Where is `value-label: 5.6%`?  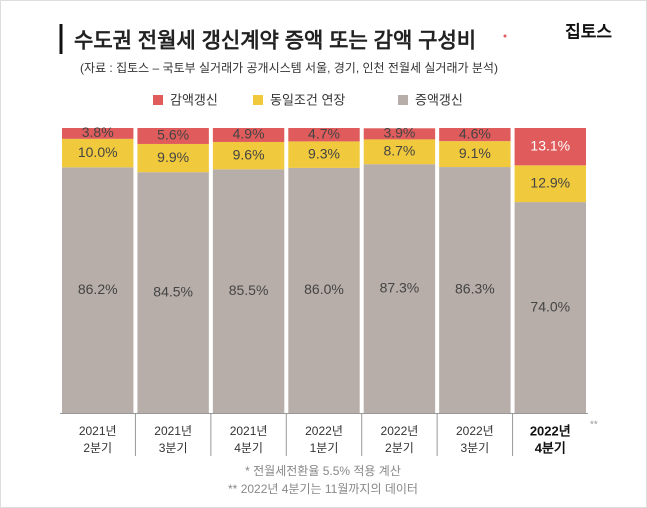 value-label: 5.6% is located at coordinates (173, 135).